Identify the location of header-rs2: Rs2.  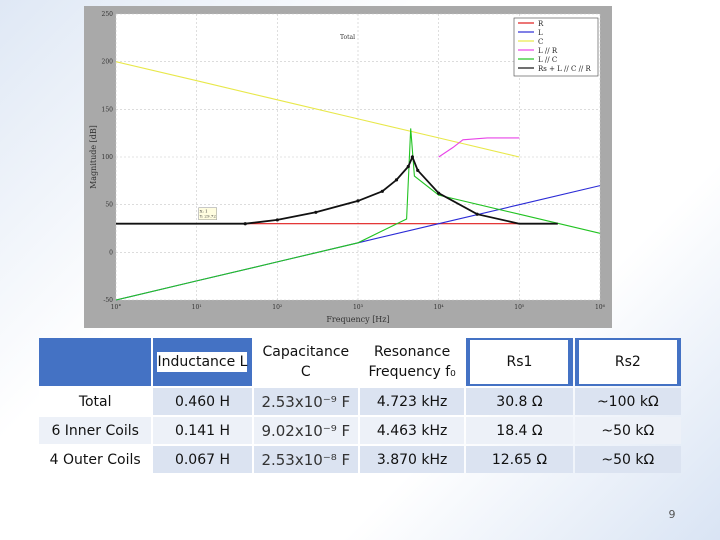
(627, 362).